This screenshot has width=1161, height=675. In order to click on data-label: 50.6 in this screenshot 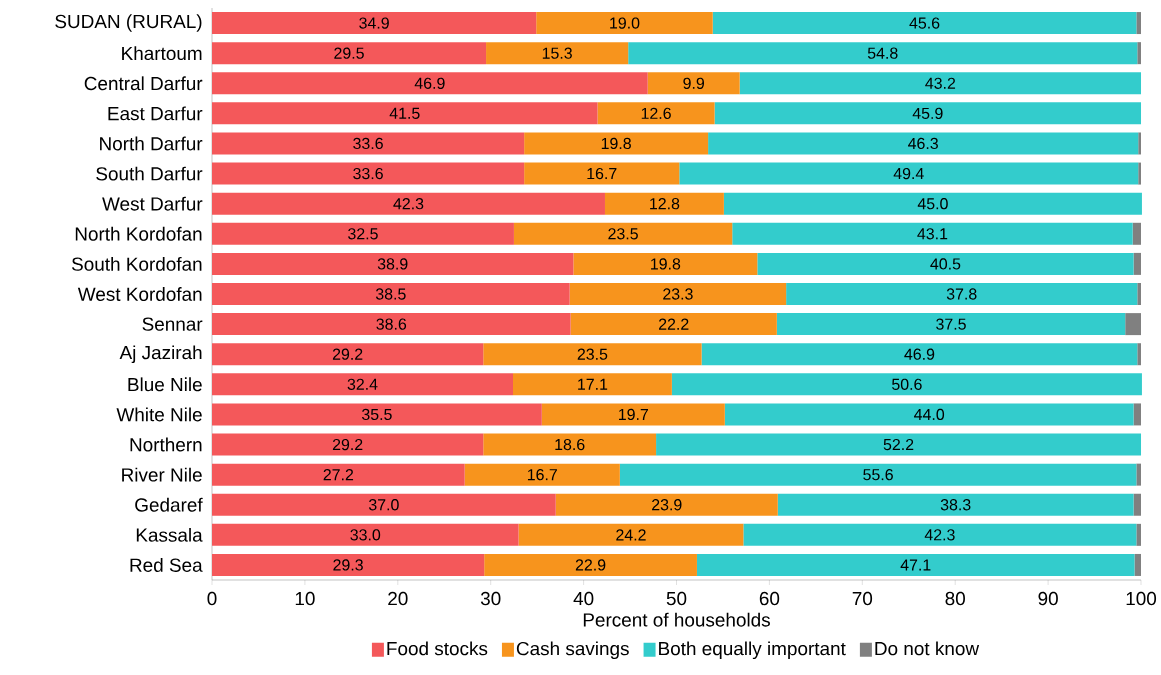, I will do `click(907, 384)`.